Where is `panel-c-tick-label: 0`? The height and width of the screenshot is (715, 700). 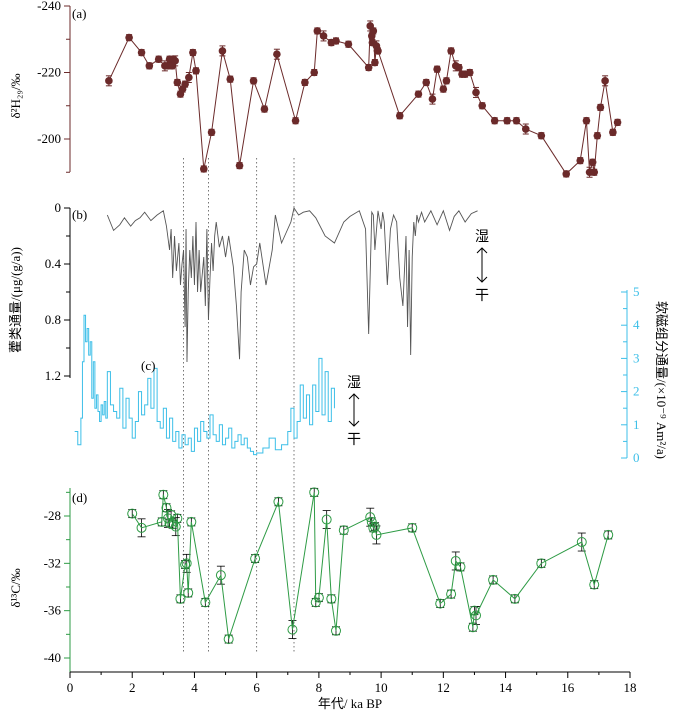
panel-c-tick-label: 0 is located at coordinates (636, 457).